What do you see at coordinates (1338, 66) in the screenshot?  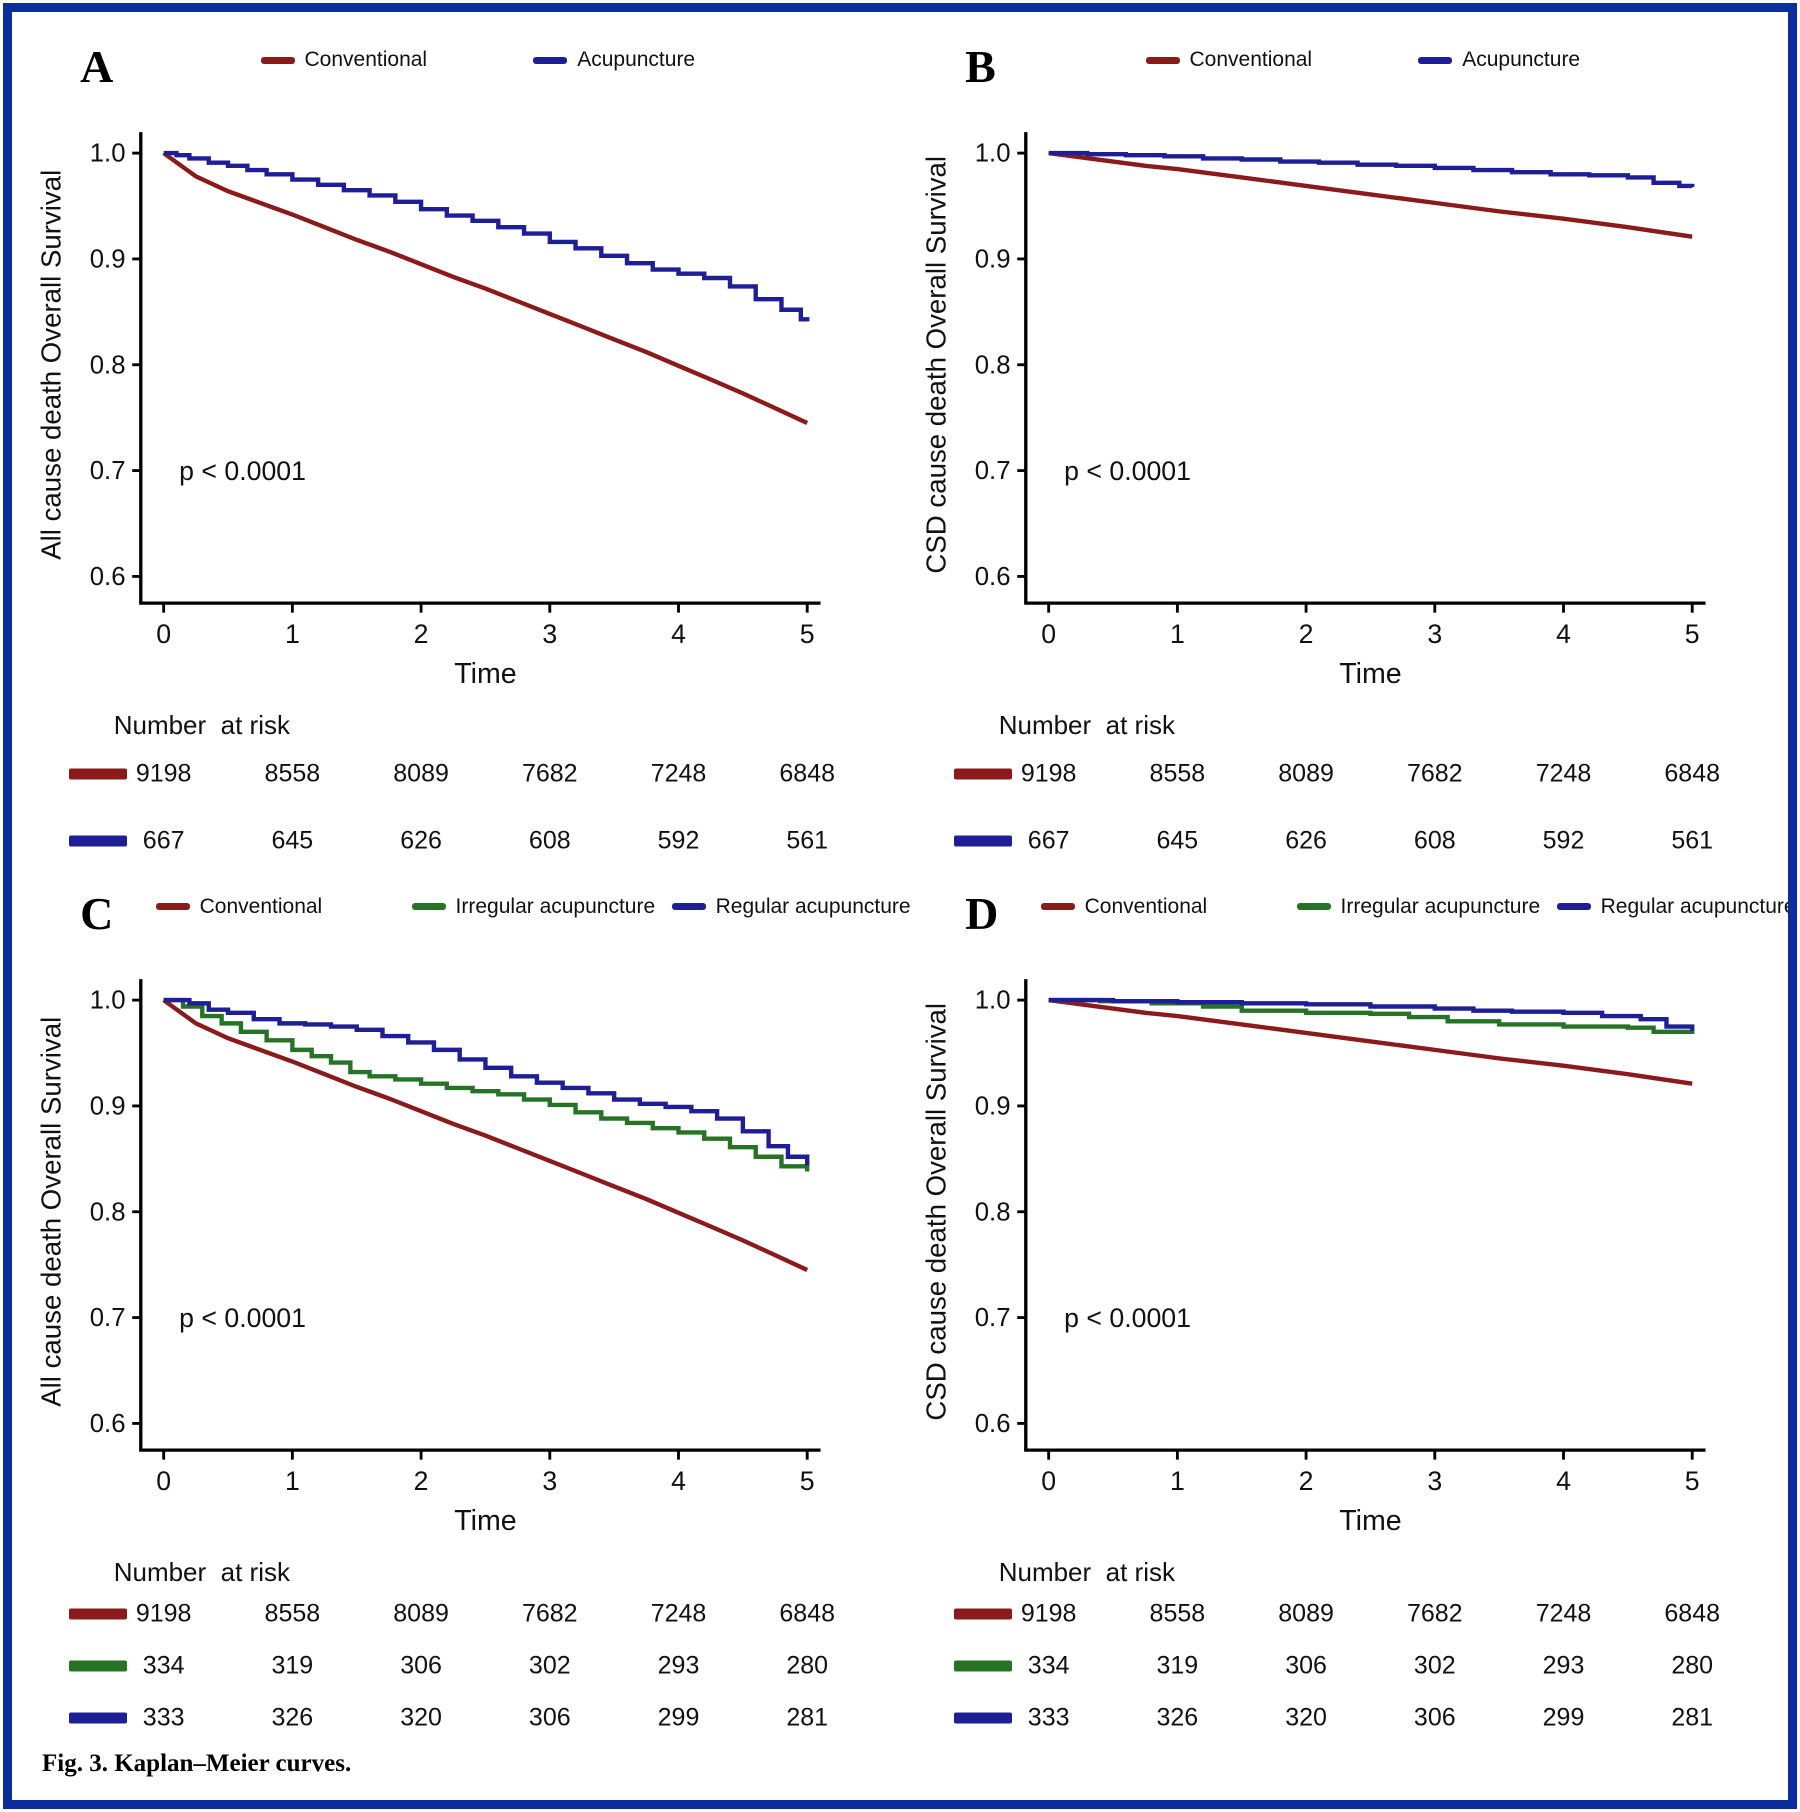 I see `panel-header: B Conventional Acupuncture` at bounding box center [1338, 66].